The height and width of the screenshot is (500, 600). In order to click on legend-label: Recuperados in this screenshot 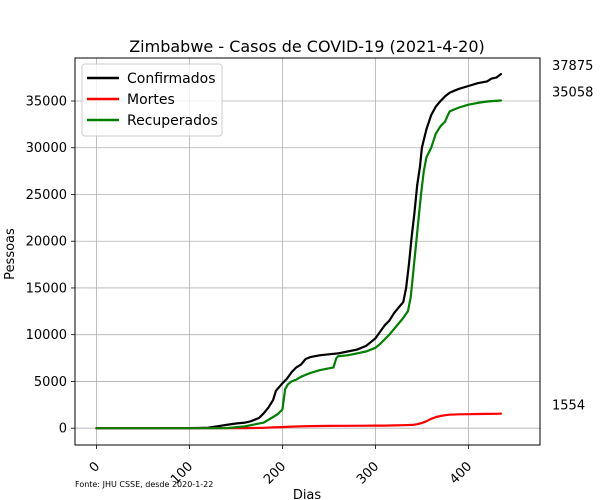, I will do `click(172, 121)`.